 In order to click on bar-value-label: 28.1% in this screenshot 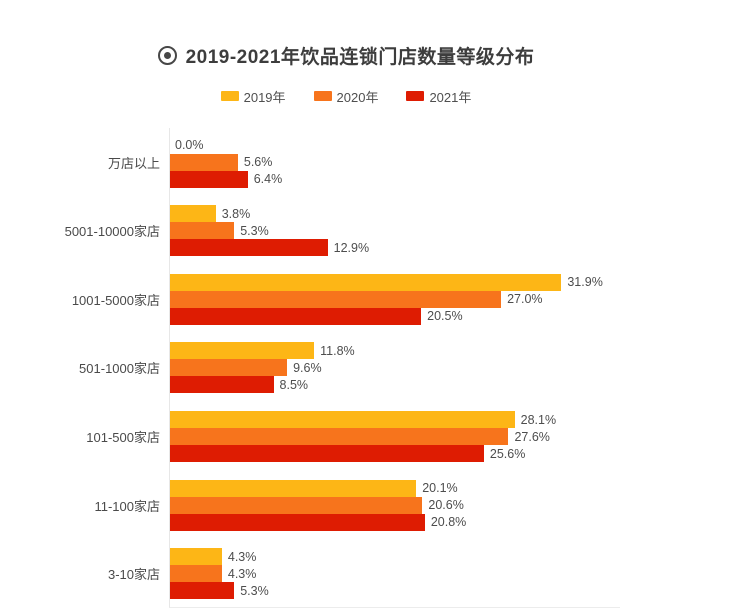, I will do `click(538, 419)`.